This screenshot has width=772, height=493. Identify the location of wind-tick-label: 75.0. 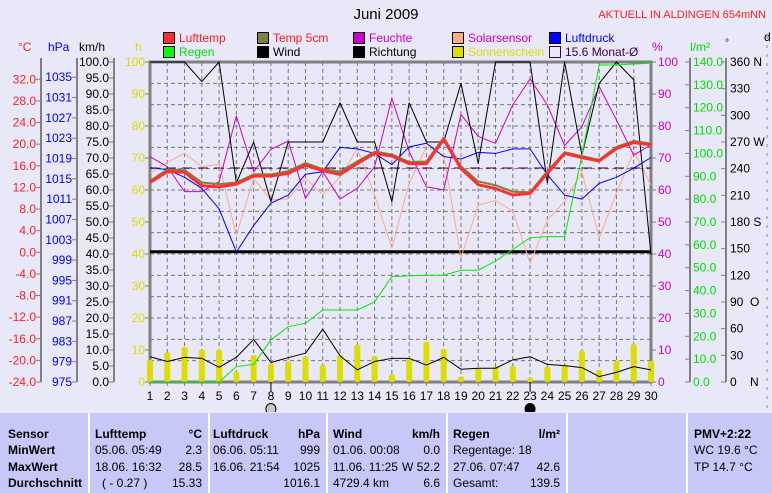
(98, 142).